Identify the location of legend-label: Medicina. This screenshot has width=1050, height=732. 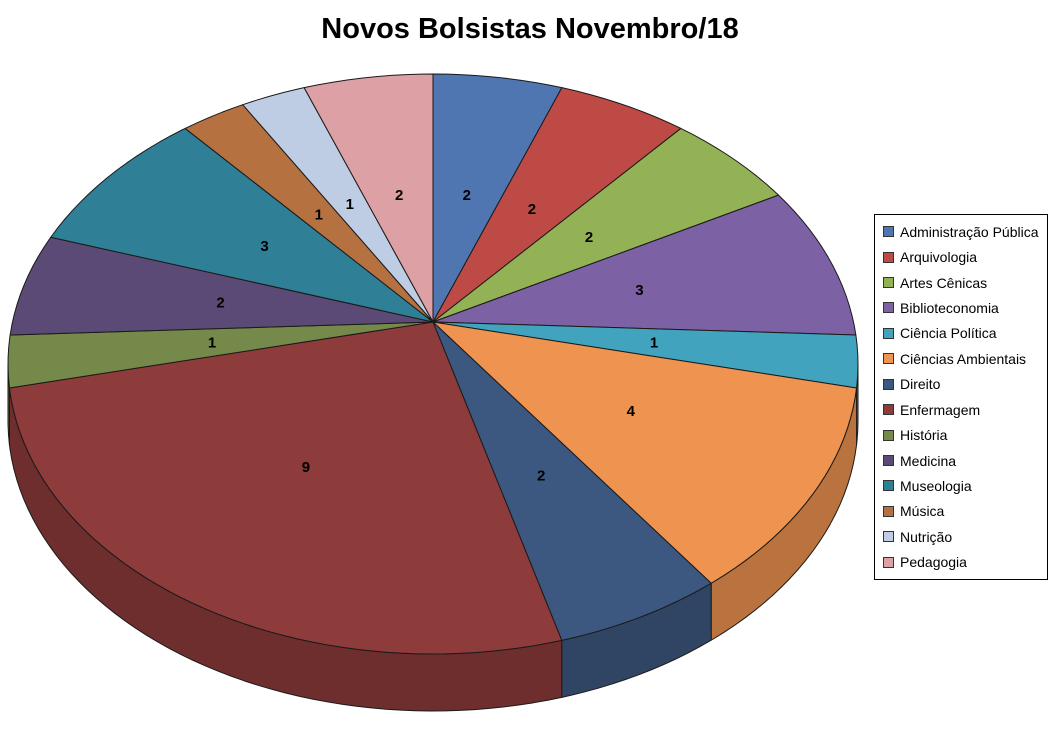
(928, 460).